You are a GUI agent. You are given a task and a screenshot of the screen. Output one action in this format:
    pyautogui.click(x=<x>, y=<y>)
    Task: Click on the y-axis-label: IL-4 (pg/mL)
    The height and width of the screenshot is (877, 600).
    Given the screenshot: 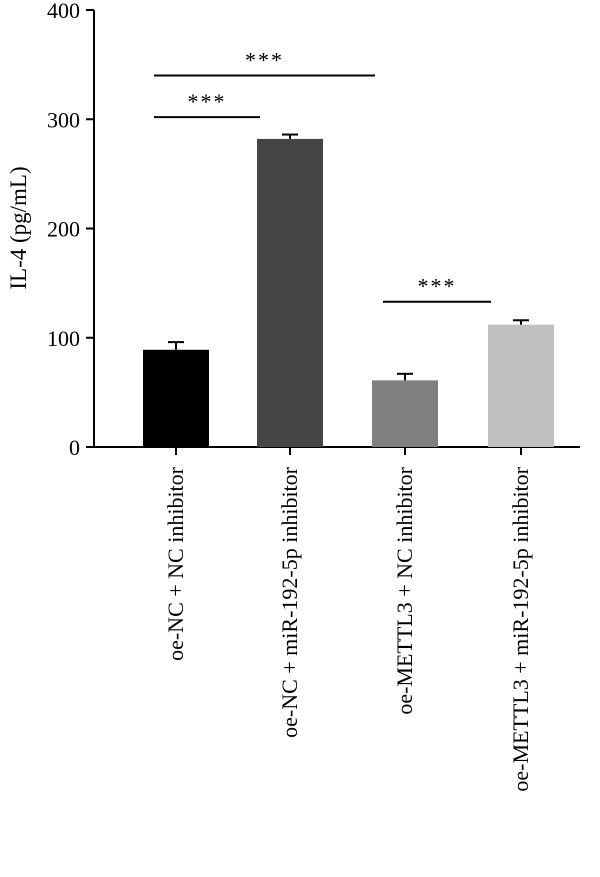 What is the action you would take?
    pyautogui.click(x=18, y=227)
    